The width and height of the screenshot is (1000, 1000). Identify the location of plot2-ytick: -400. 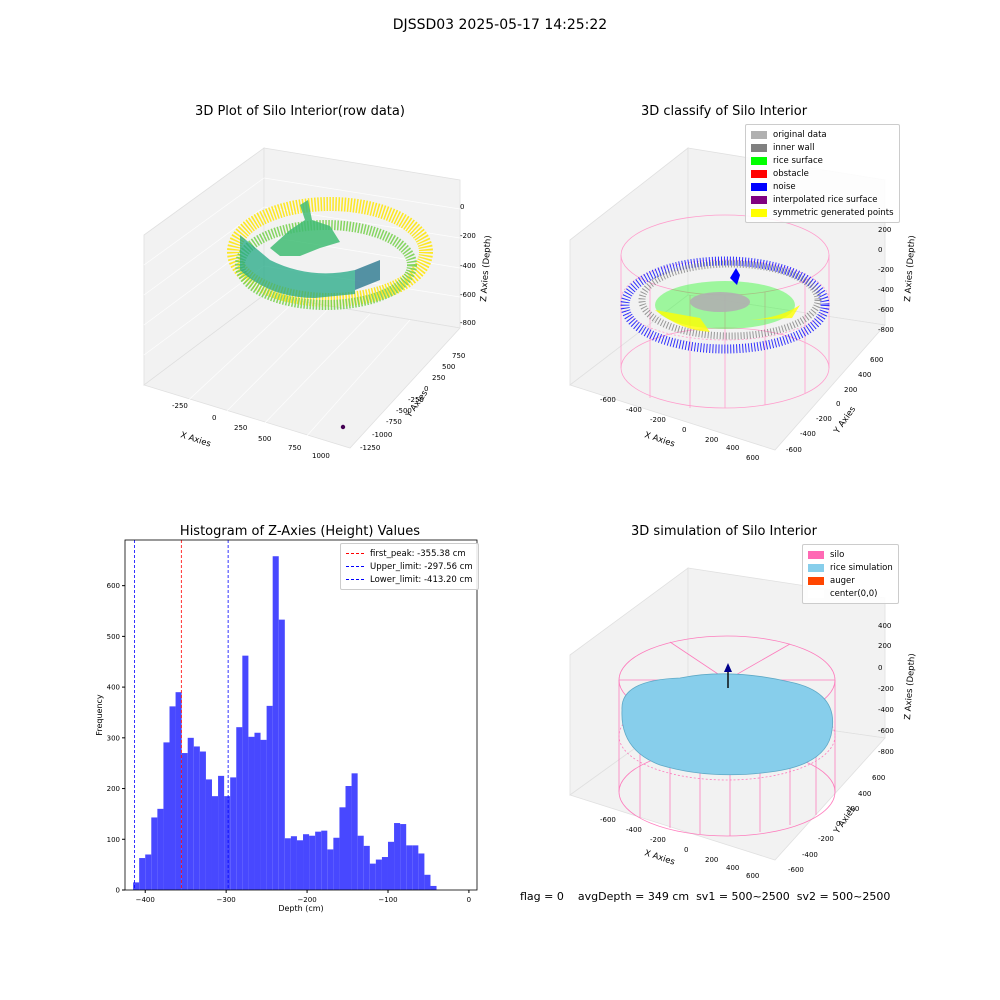
(808, 434).